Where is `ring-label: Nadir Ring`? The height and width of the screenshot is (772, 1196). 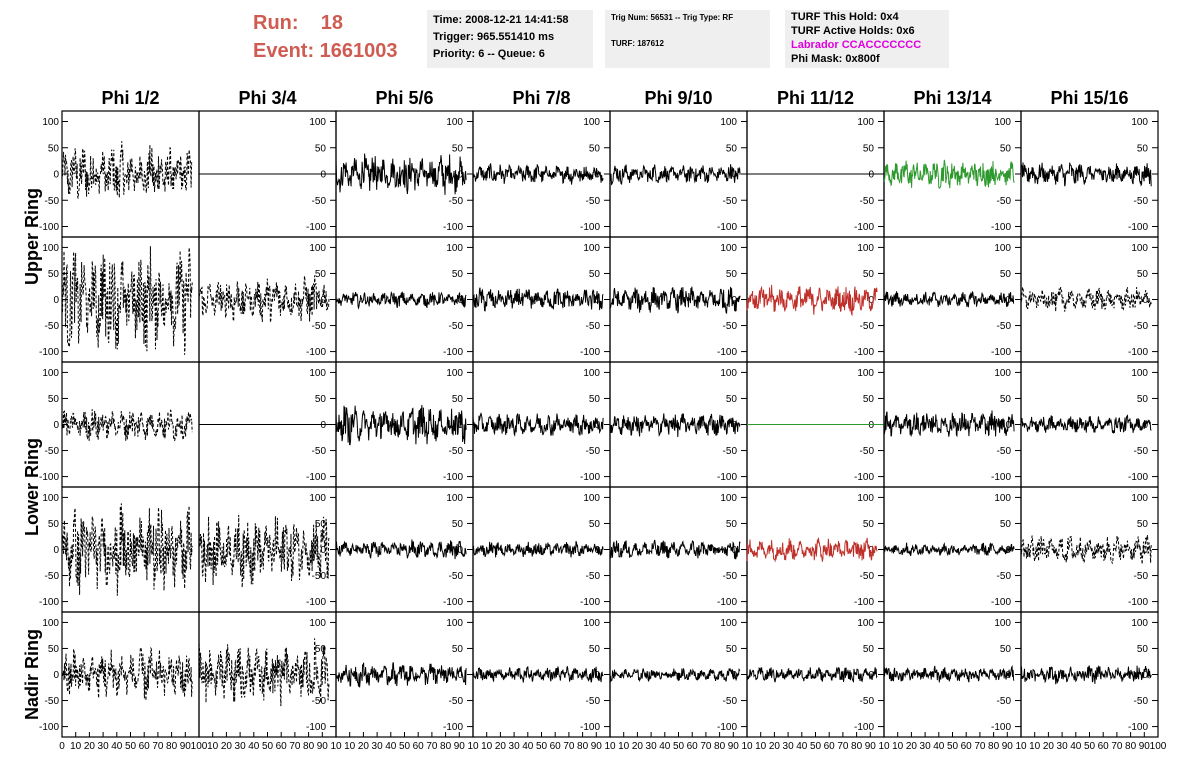 ring-label: Nadir Ring is located at coordinates (32, 674).